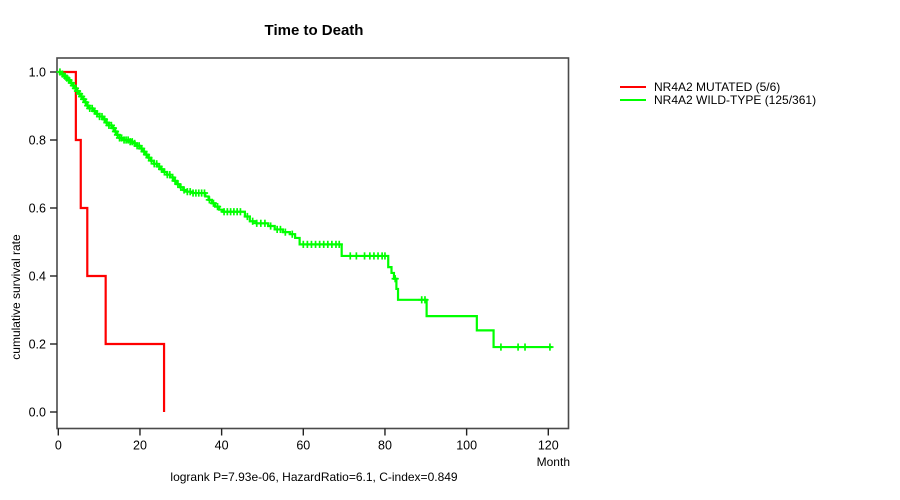 This screenshot has width=900, height=500. Describe the element at coordinates (548, 446) in the screenshot. I see `x-tick-label: 120` at that location.